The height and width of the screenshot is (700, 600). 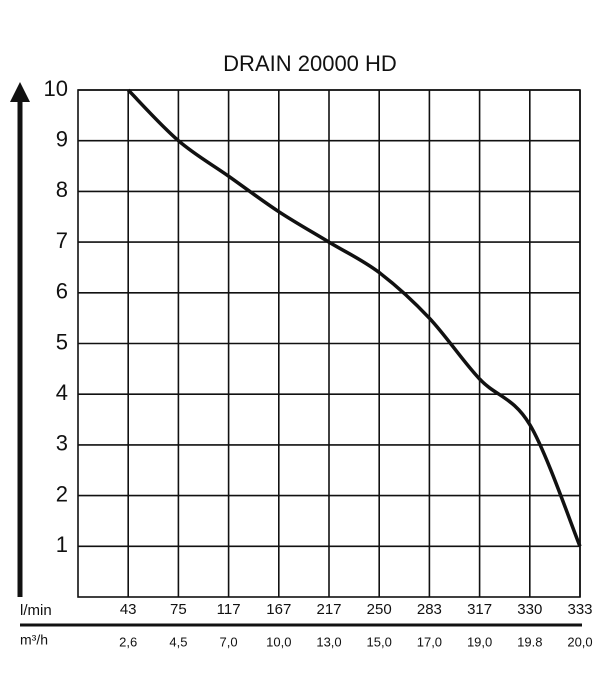 I want to click on x-tick-label: 283, so click(x=429, y=609).